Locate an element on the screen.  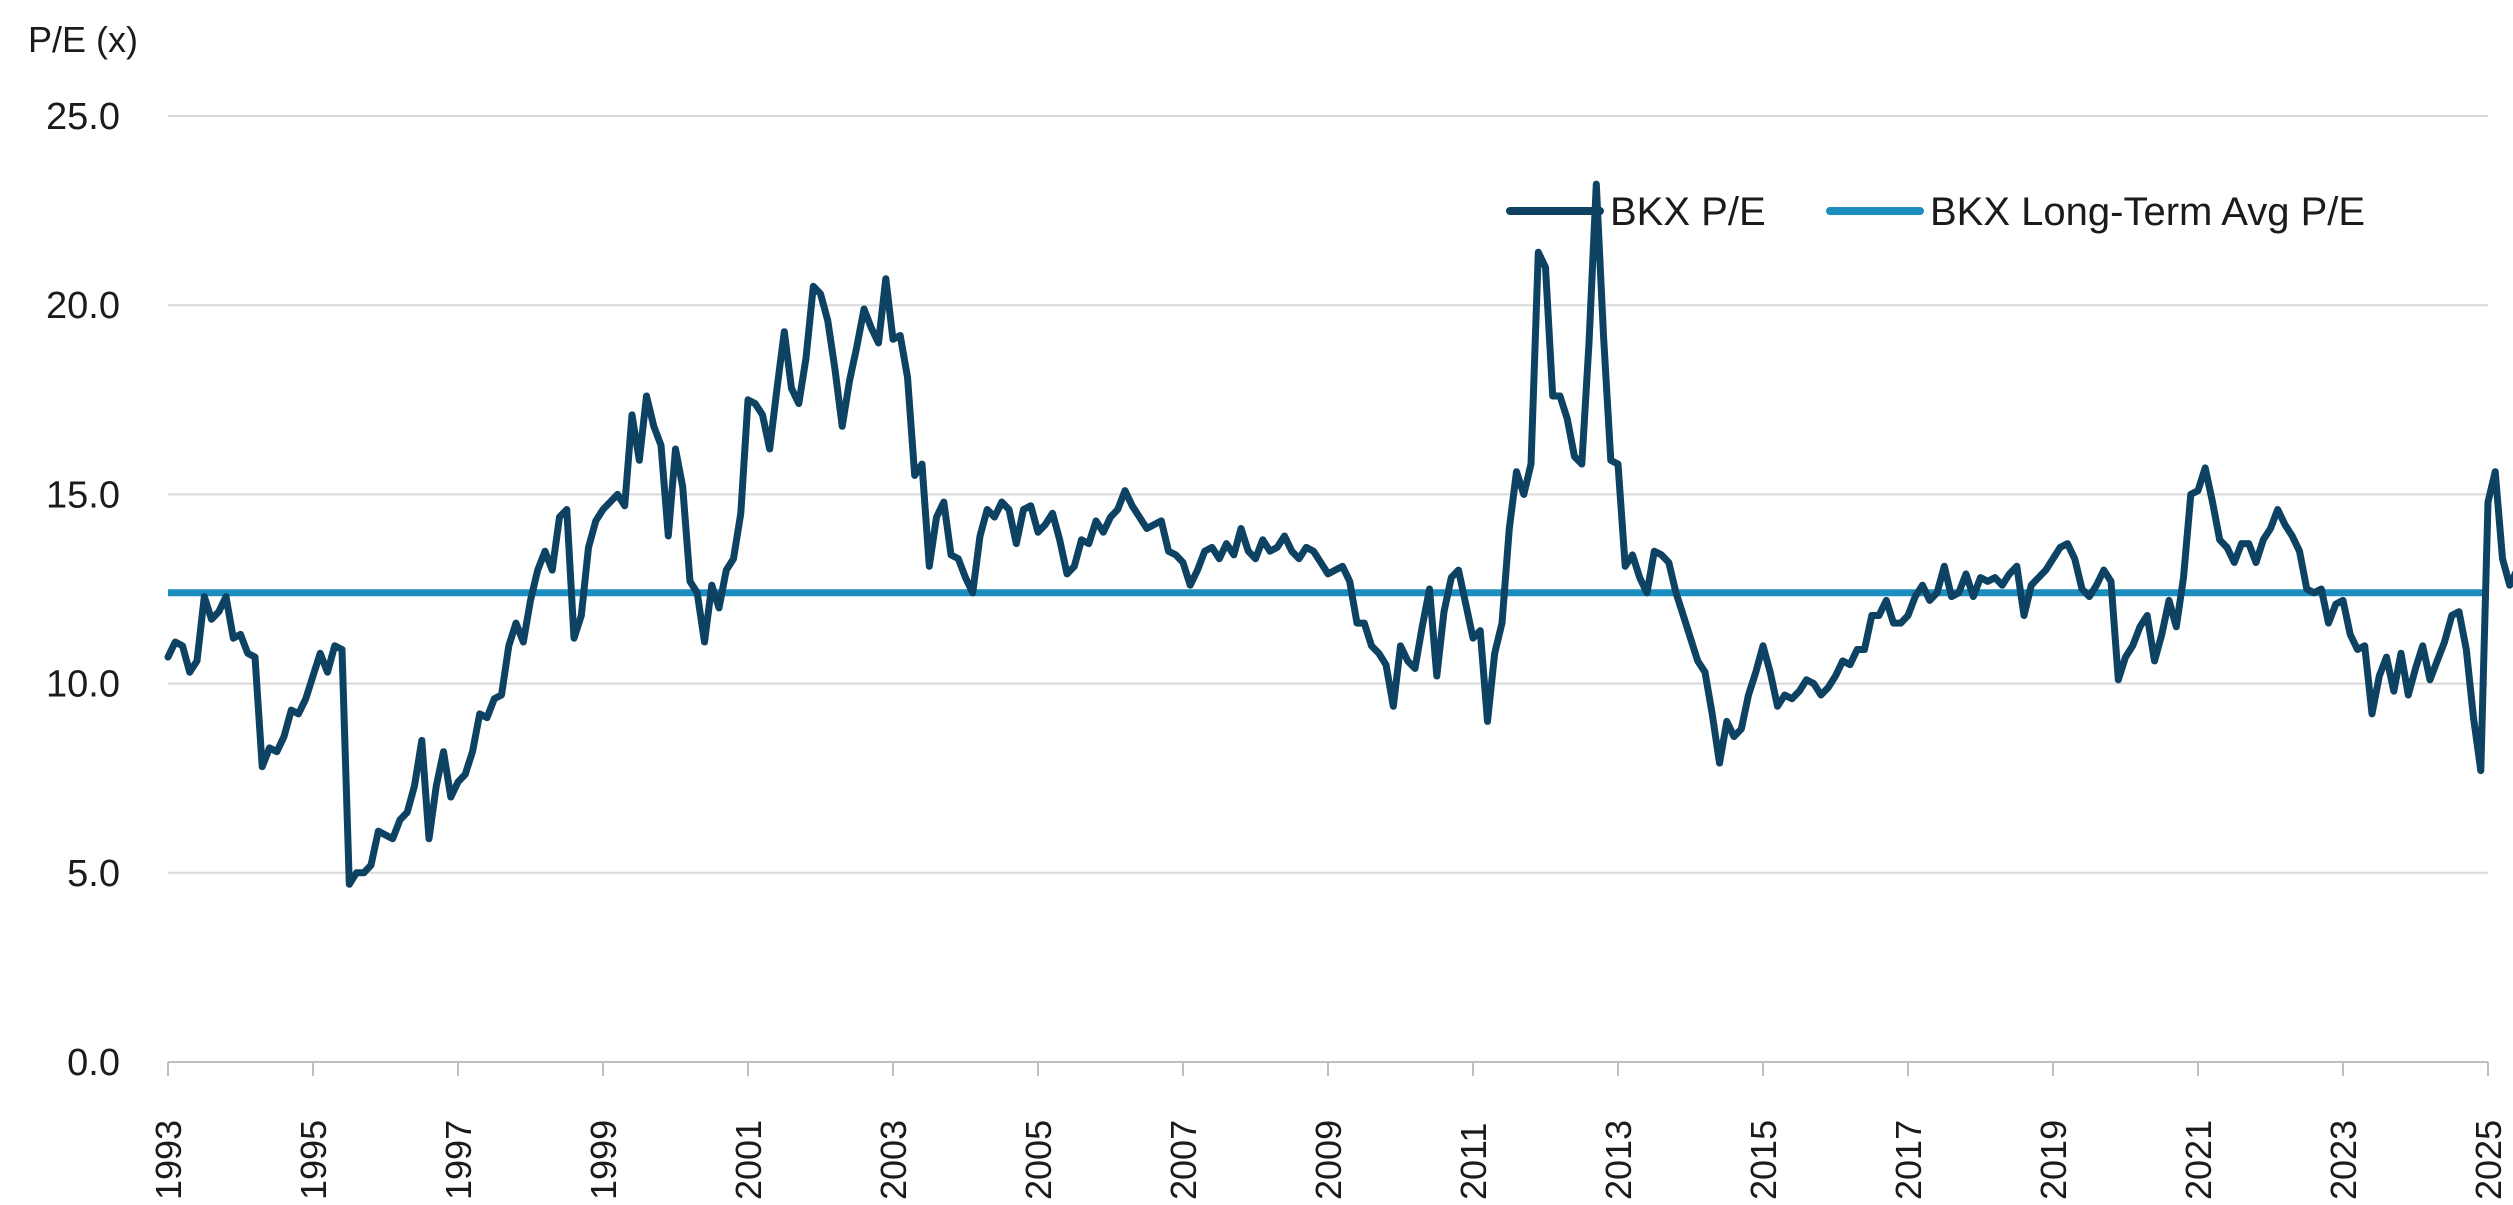
x-tick-label: 1997 is located at coordinates (458, 1160).